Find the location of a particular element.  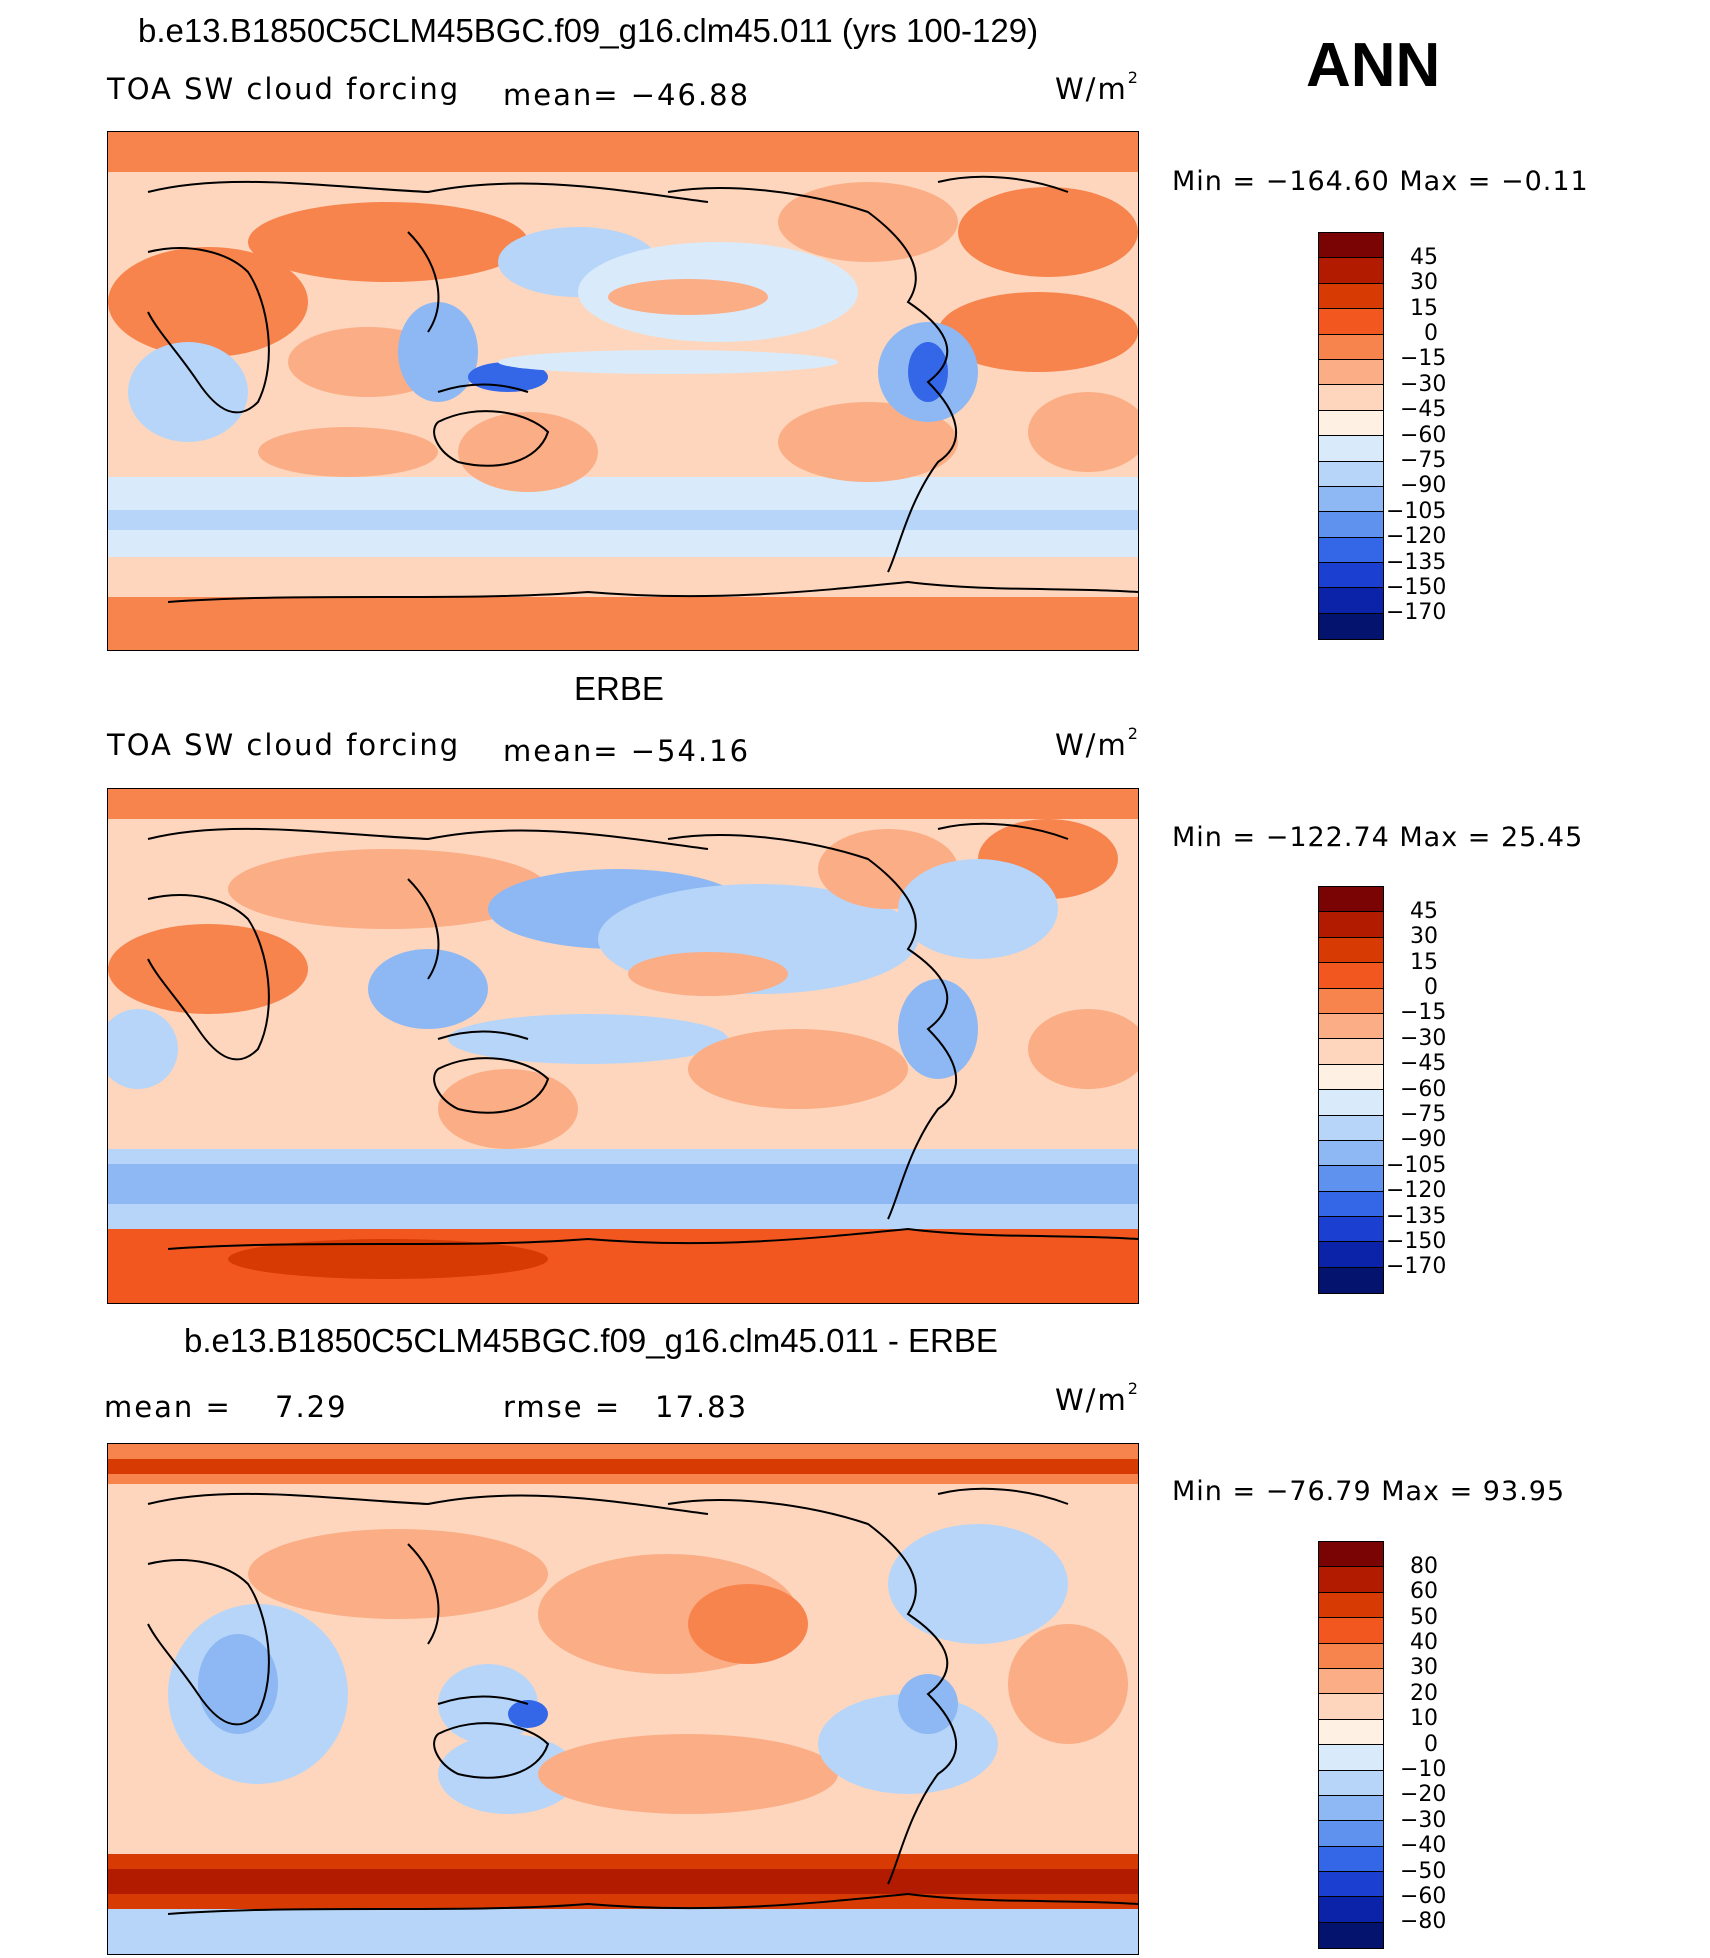

panel-3-colorbar is located at coordinates (1351, 1745).